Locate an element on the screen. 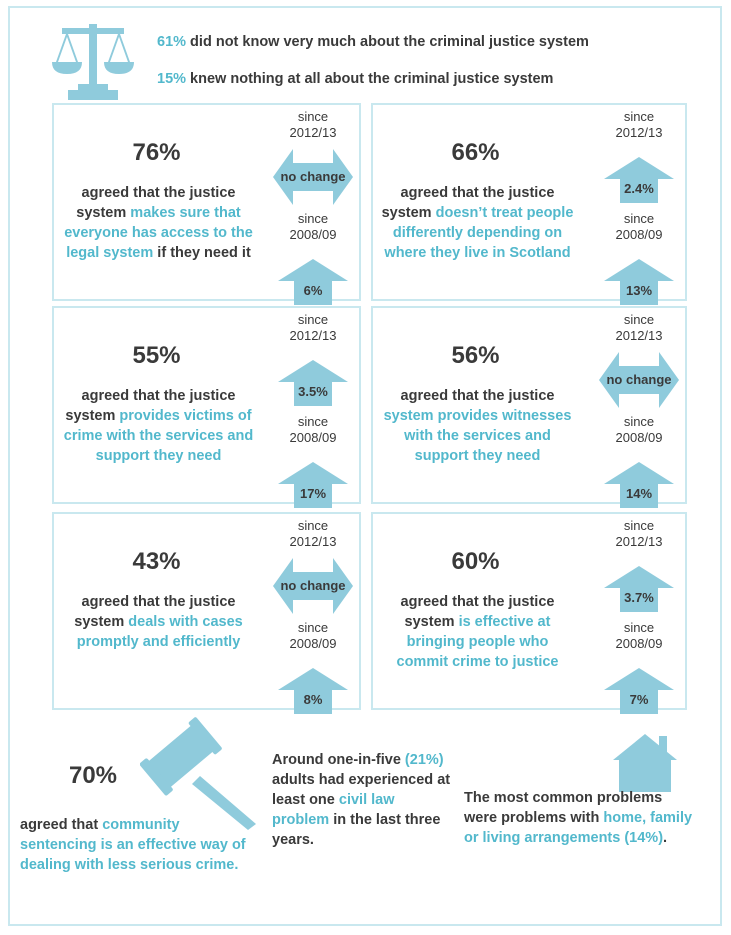  gavel-text-plain: agreed that is located at coordinates (61, 825).